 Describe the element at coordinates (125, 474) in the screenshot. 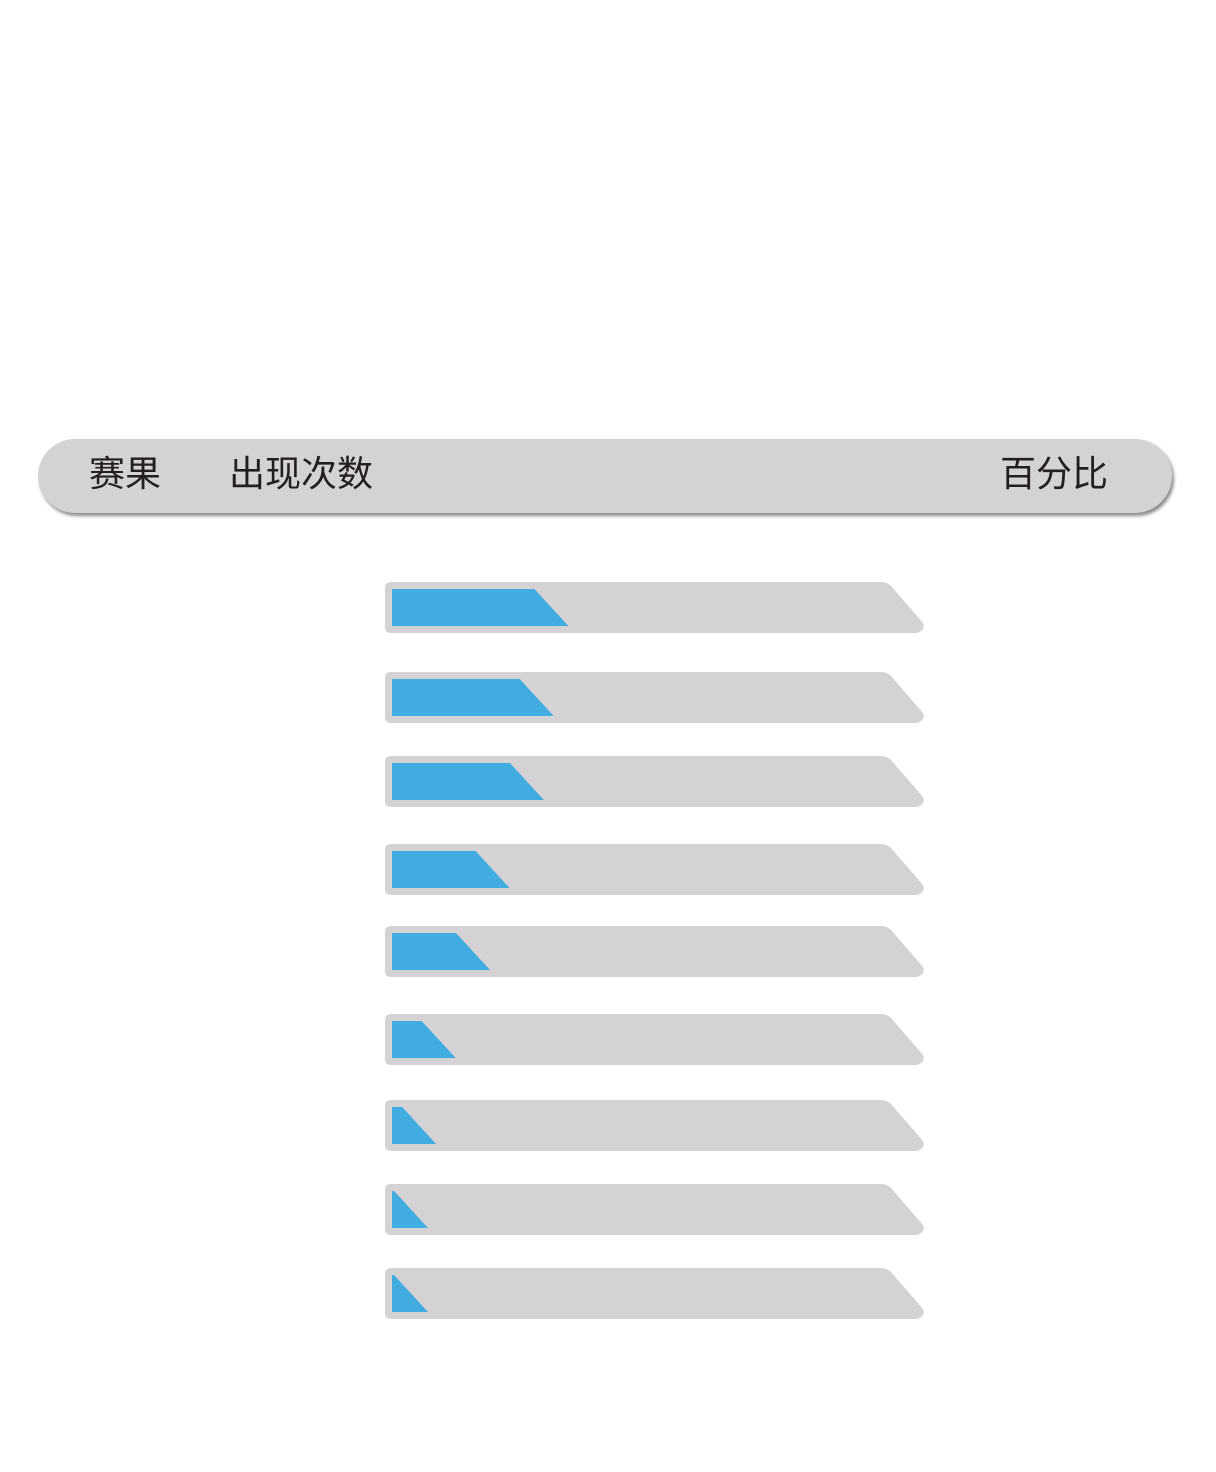

I see `header-result-label: 赛果` at that location.